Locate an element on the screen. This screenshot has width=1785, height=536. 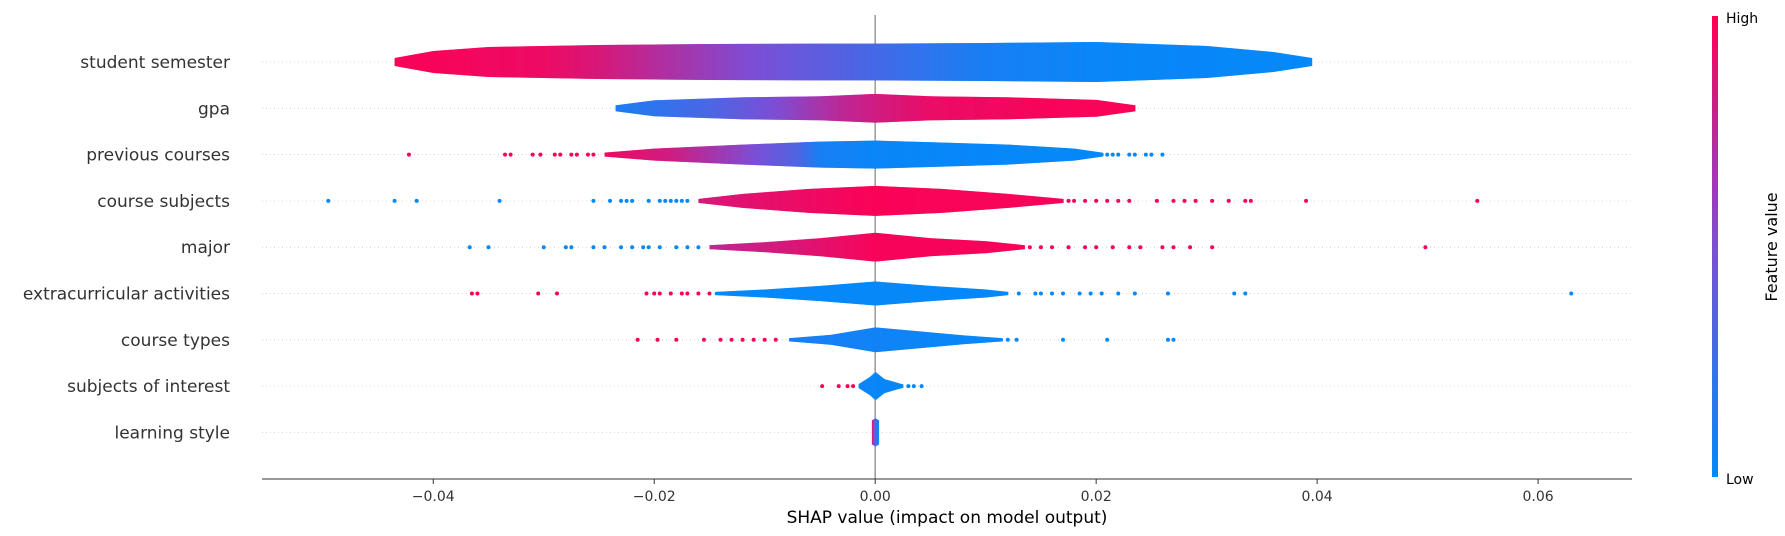
feature-label-course-types: course types is located at coordinates (175, 341).